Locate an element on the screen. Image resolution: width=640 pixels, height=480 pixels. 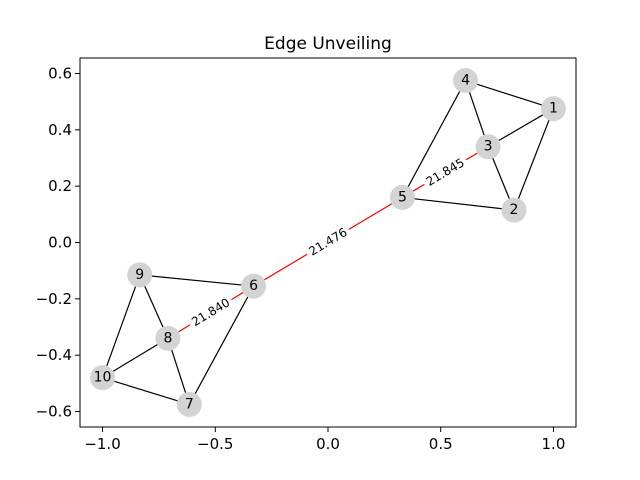
x-tick-label: 0.0 is located at coordinates (328, 444).